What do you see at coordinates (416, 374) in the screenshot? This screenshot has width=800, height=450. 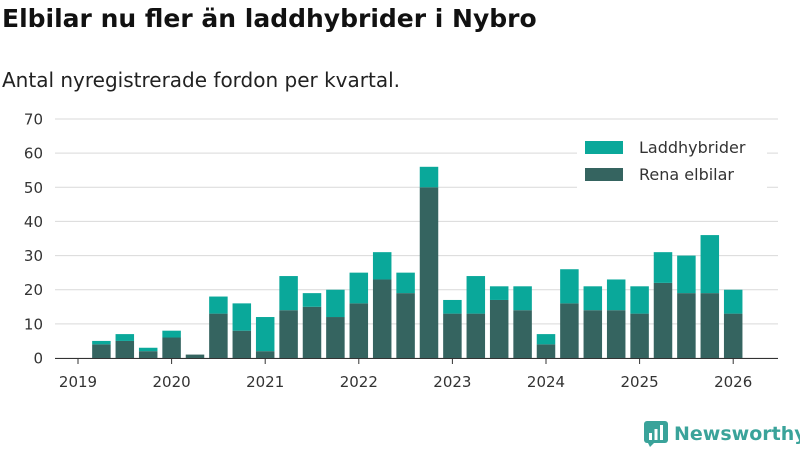 I see `x-axis: 2019 2020 2021 2022 2023 2024 2025 2026` at bounding box center [416, 374].